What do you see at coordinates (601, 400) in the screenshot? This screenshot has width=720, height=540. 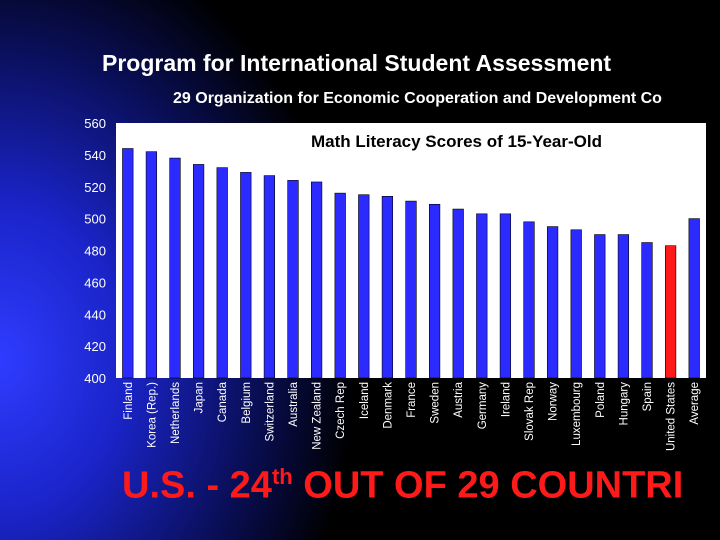 I see `x-tick-label: Poland` at bounding box center [601, 400].